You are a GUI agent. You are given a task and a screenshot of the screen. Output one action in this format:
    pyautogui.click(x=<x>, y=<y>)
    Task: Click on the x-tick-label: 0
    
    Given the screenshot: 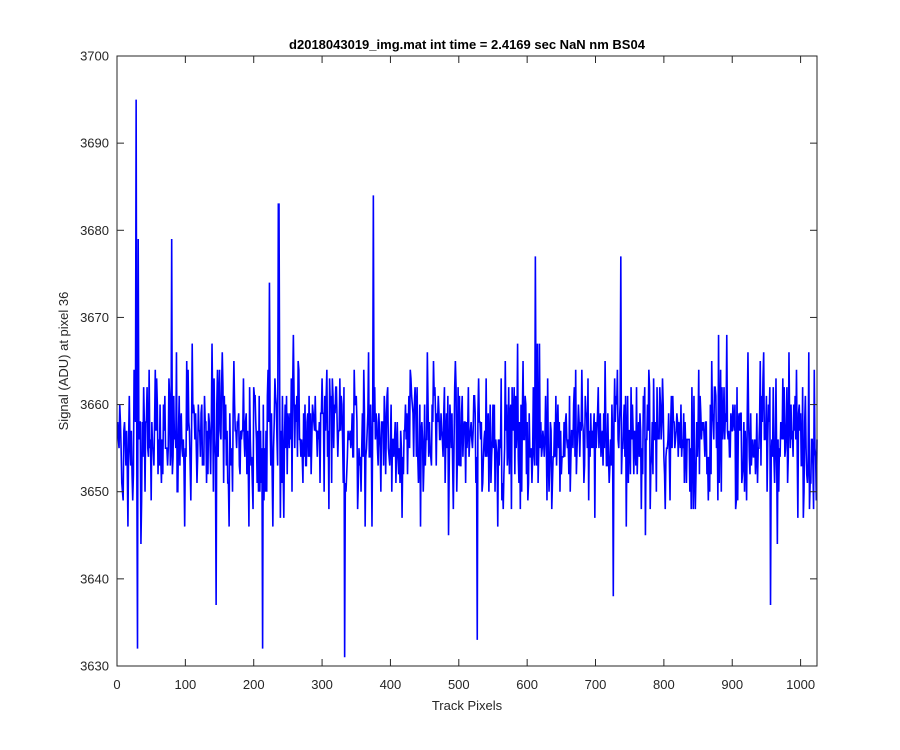 What is the action you would take?
    pyautogui.click(x=116, y=684)
    